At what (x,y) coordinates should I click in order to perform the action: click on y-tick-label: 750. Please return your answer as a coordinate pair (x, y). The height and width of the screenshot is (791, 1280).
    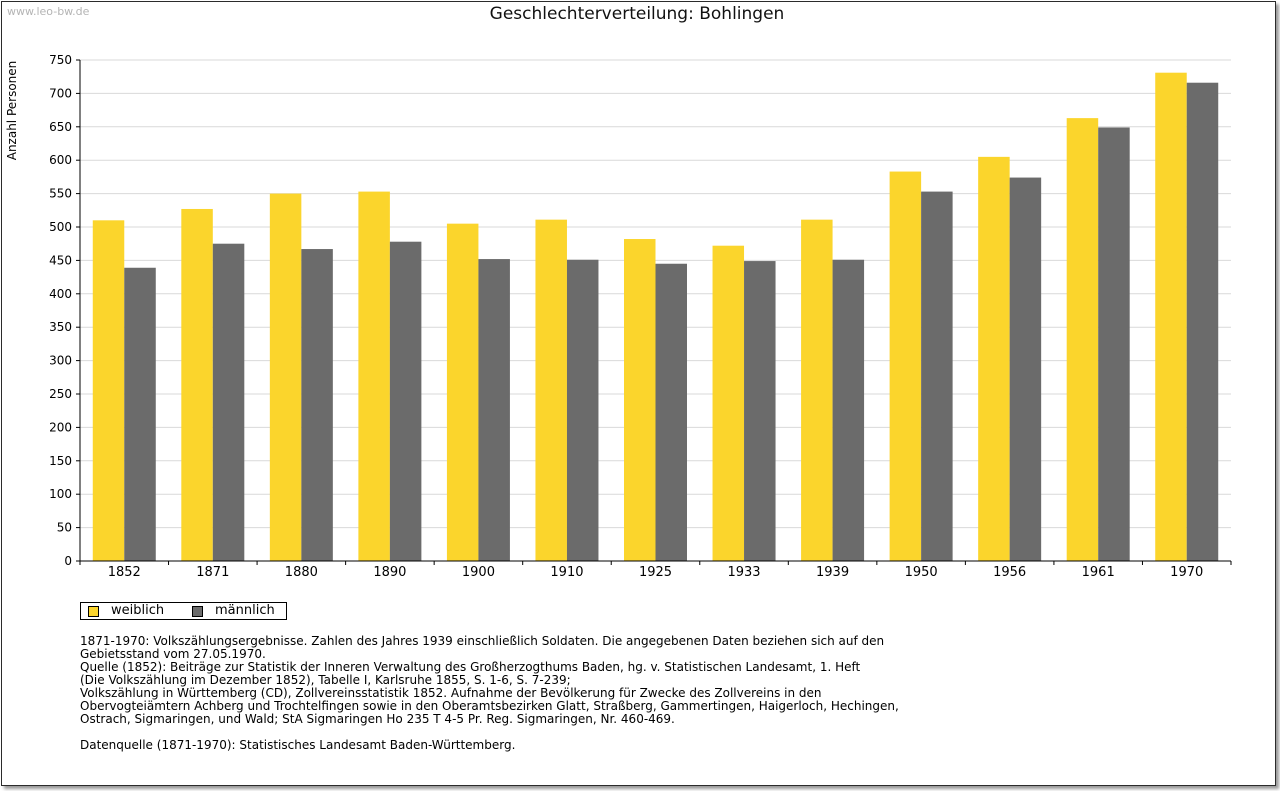
    Looking at the image, I should click on (60, 60).